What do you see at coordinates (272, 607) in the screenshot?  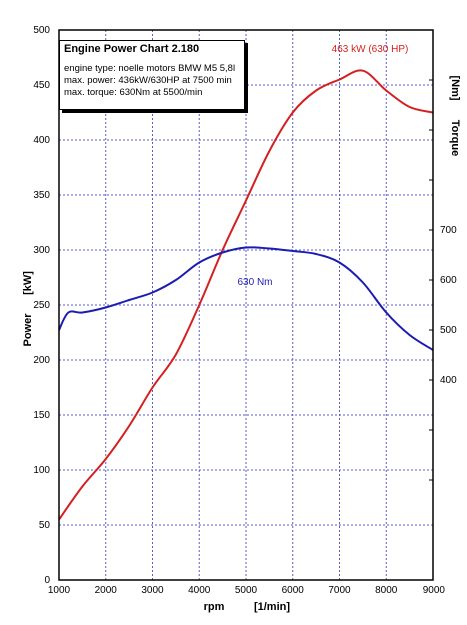 I see `x-axis-unit: [1/min]` at bounding box center [272, 607].